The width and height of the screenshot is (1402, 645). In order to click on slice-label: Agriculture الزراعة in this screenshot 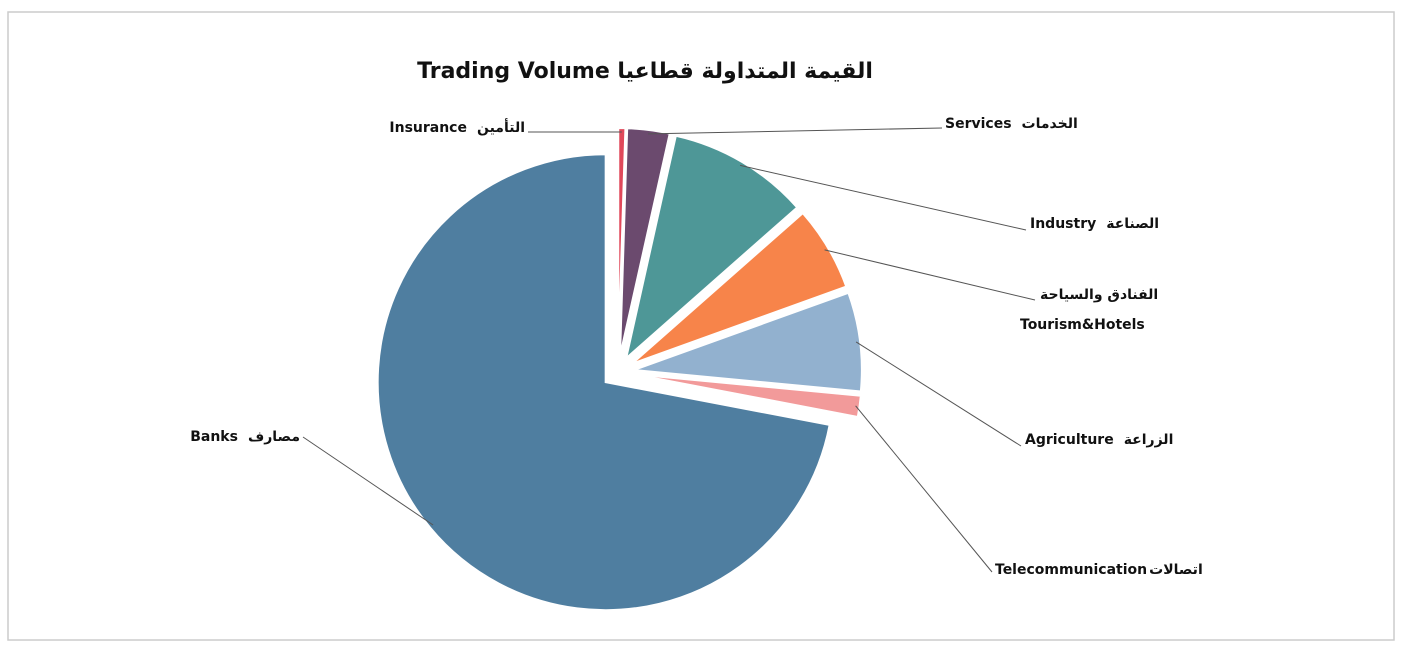, I will do `click(1099, 440)`.